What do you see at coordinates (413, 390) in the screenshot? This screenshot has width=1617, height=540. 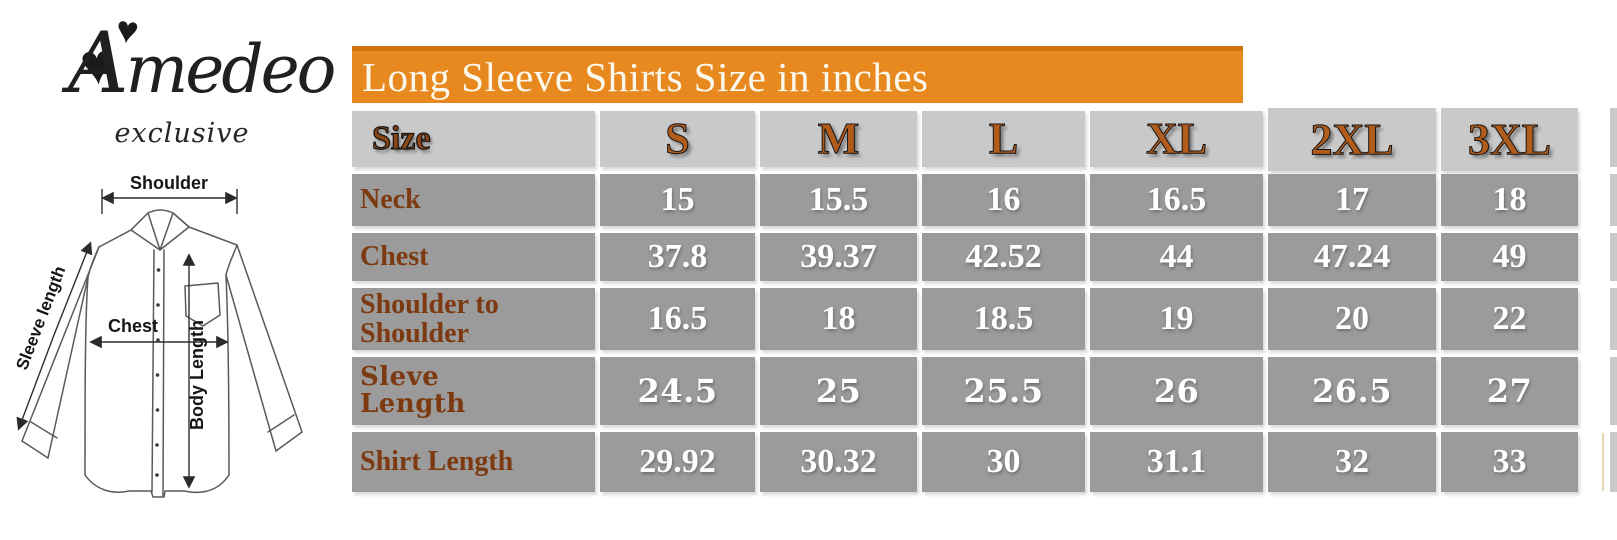 I see `row-label-text: Sleve Length` at bounding box center [413, 390].